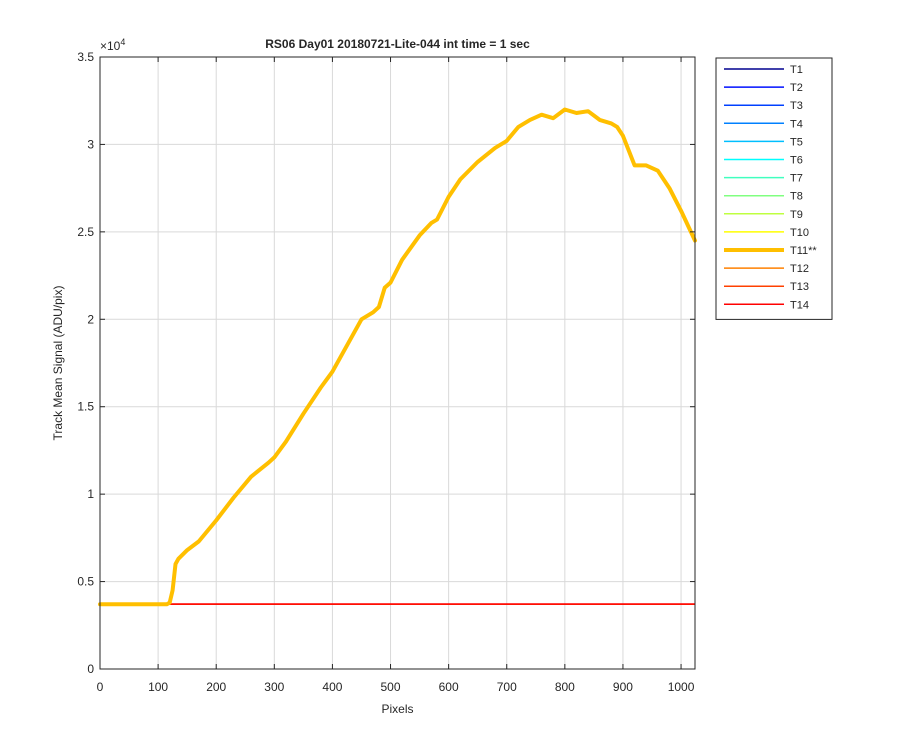 This screenshot has height=750, width=900. What do you see at coordinates (391, 687) in the screenshot?
I see `x-tick-label: 500` at bounding box center [391, 687].